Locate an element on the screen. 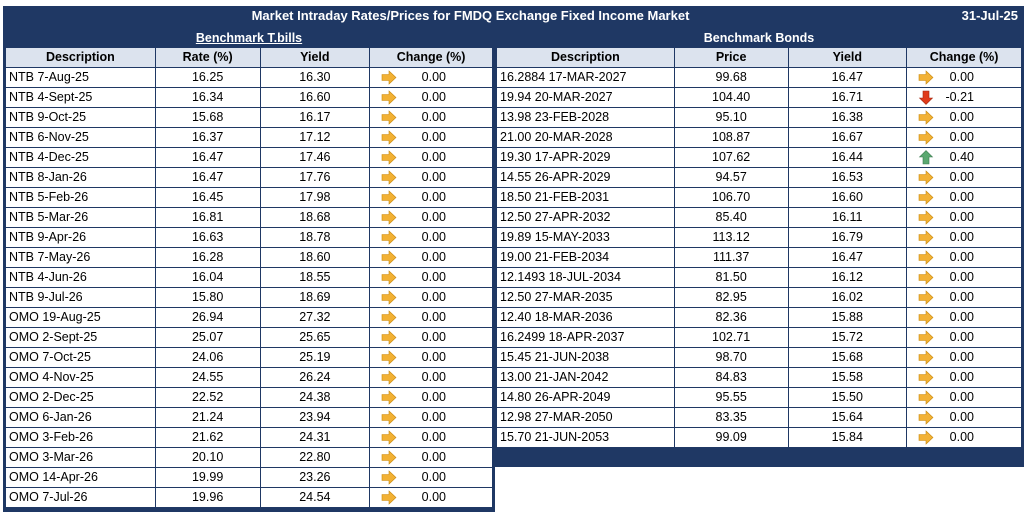 The image size is (1027, 513). bonds-heading: Benchmark Bonds is located at coordinates (759, 38).